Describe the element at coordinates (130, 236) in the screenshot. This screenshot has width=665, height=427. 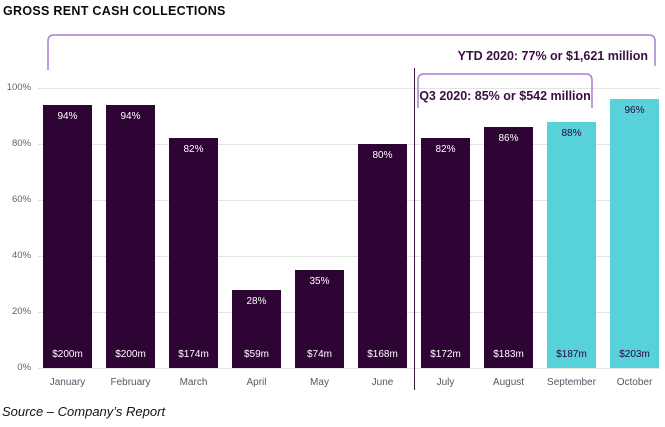
I see `bar-february` at that location.